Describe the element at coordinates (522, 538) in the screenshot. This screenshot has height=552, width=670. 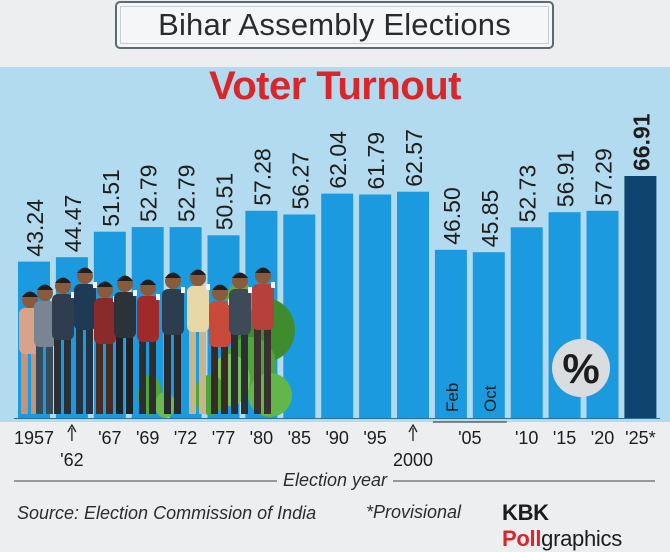
I see `brand-part-2: Poll` at that location.